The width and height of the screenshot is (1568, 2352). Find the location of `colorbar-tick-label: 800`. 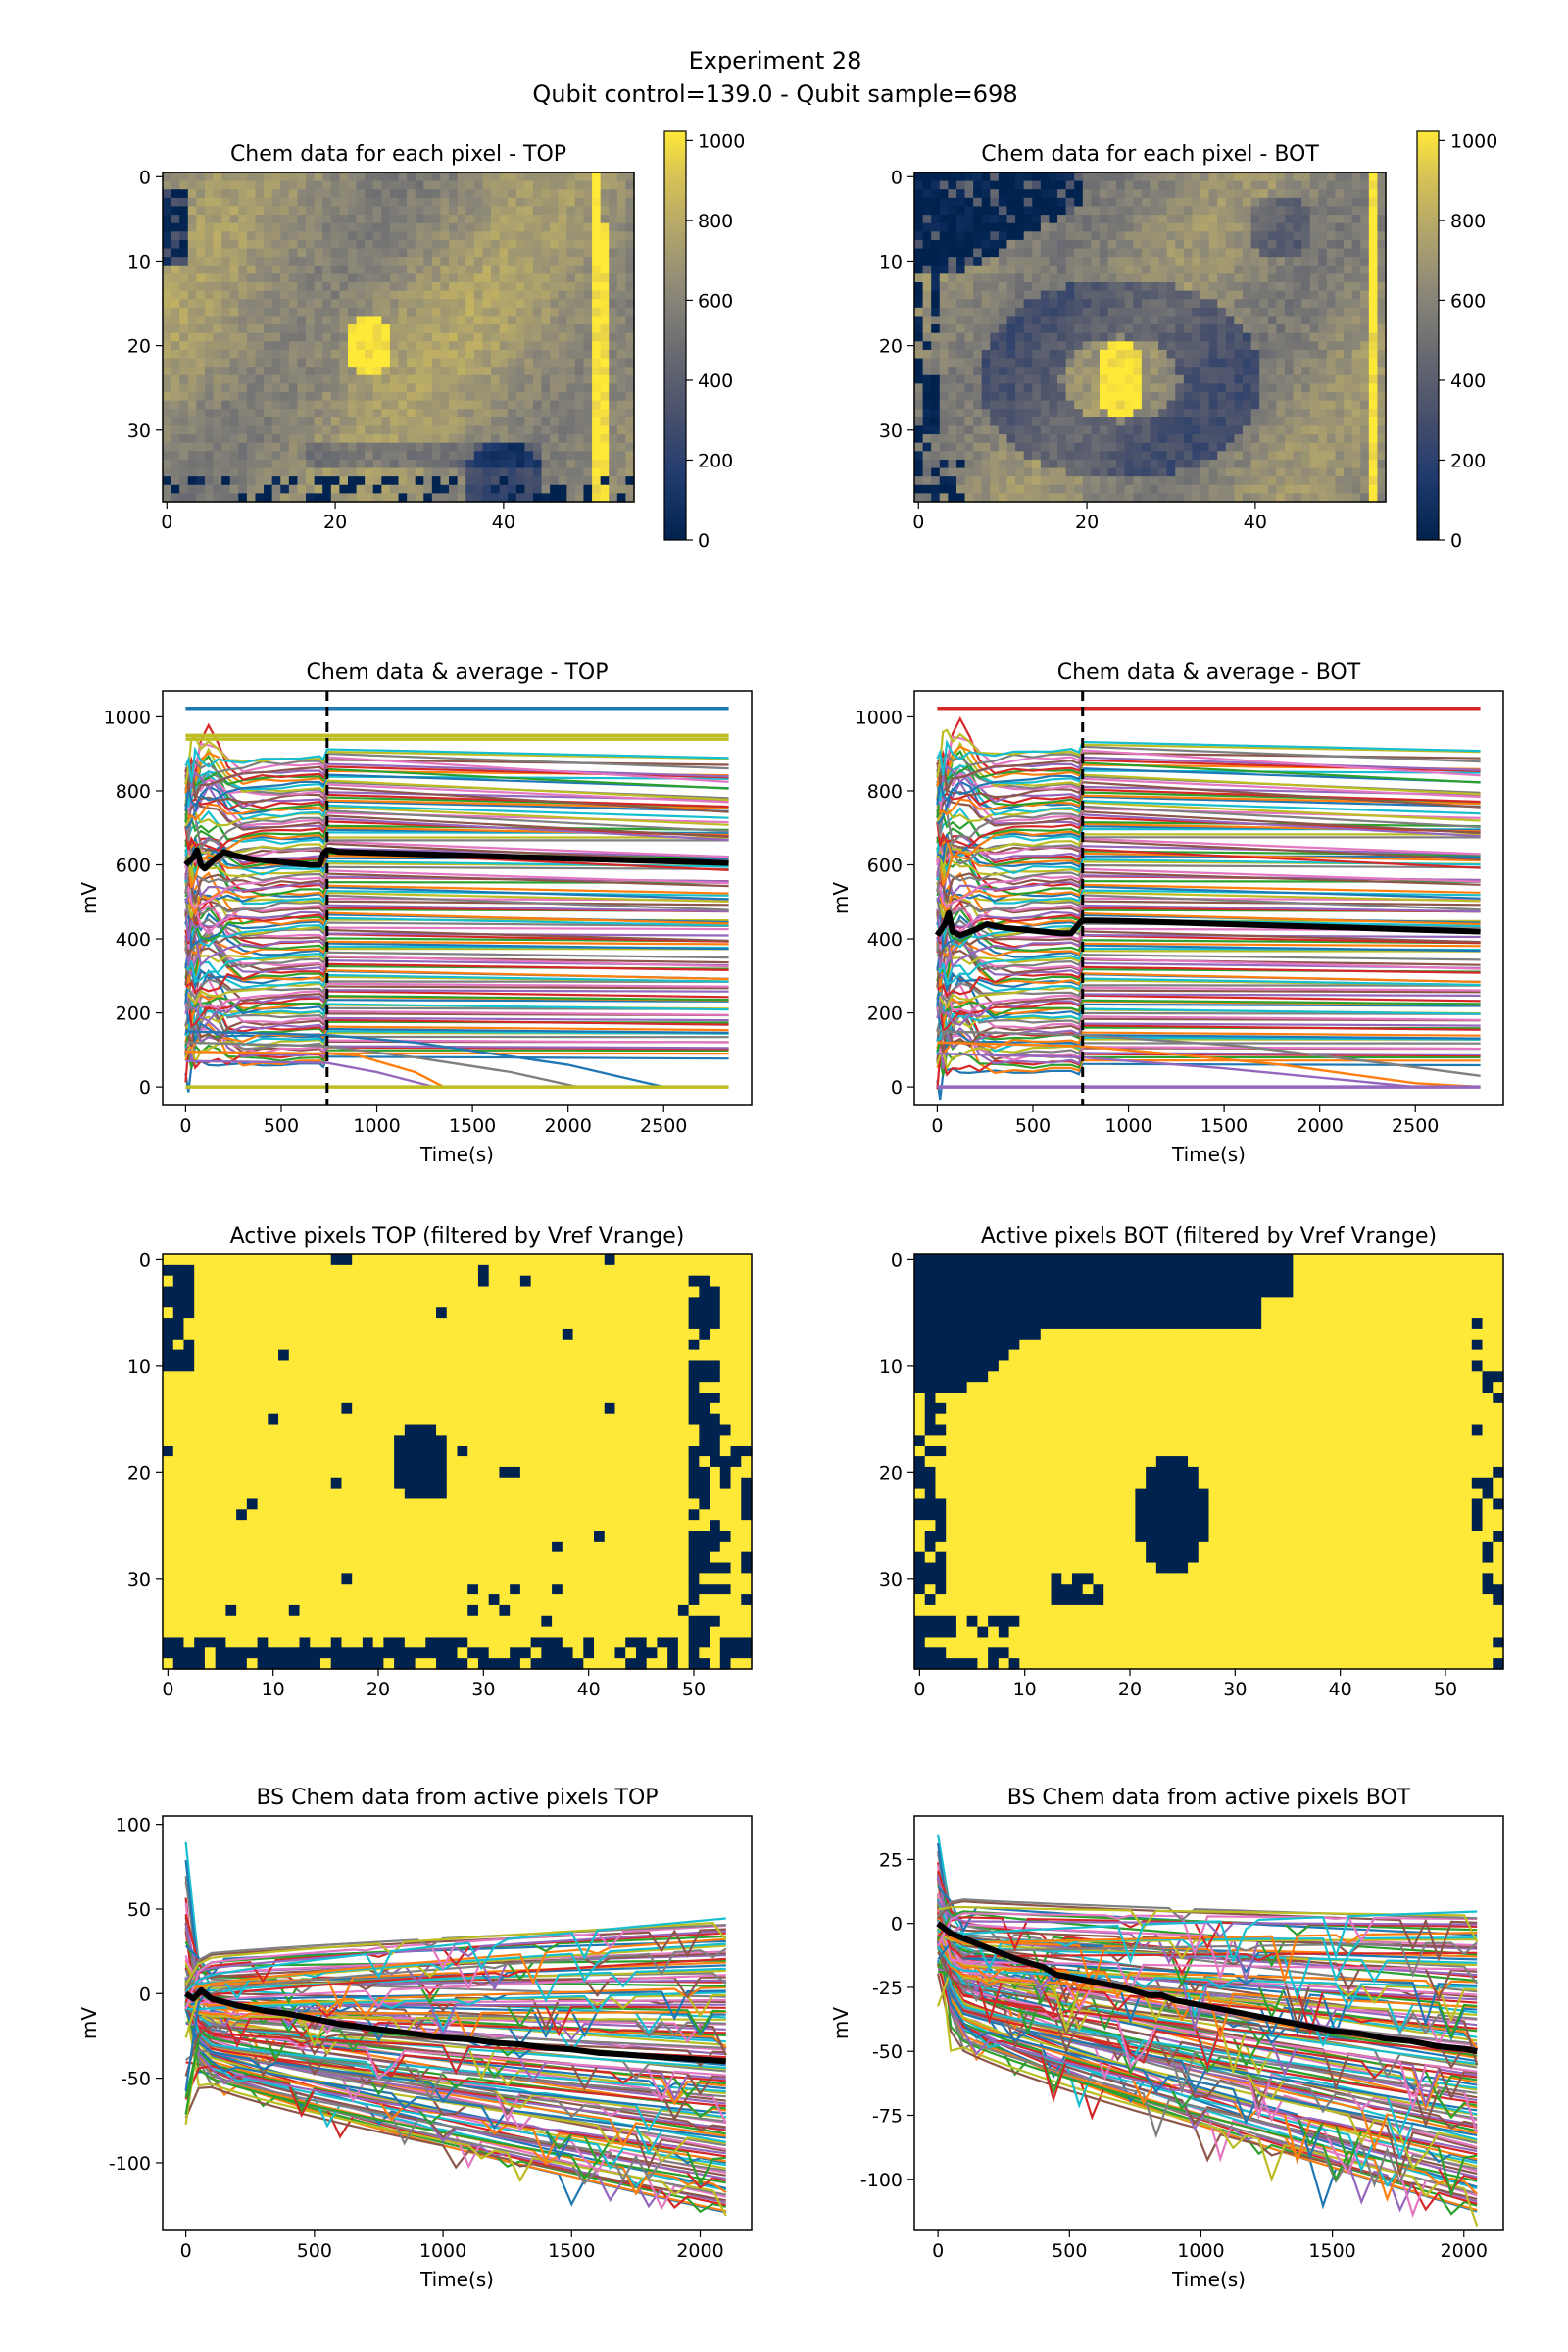

colorbar-tick-label: 800 is located at coordinates (715, 221).